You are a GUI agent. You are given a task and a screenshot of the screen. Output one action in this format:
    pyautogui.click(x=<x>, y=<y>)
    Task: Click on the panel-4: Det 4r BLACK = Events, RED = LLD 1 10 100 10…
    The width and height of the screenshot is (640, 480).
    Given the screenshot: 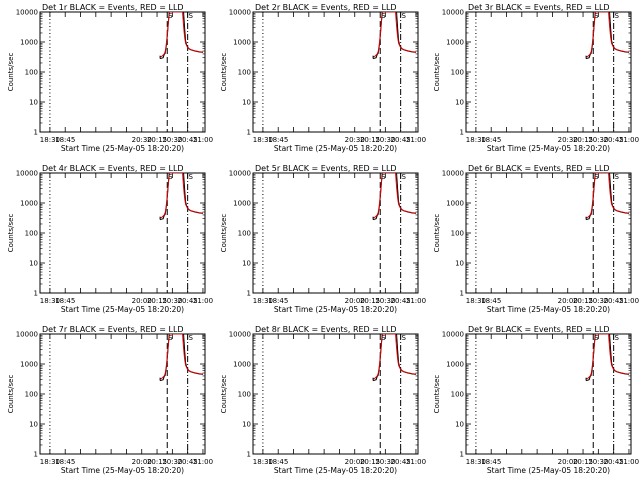 What is the action you would take?
    pyautogui.click(x=110, y=239)
    